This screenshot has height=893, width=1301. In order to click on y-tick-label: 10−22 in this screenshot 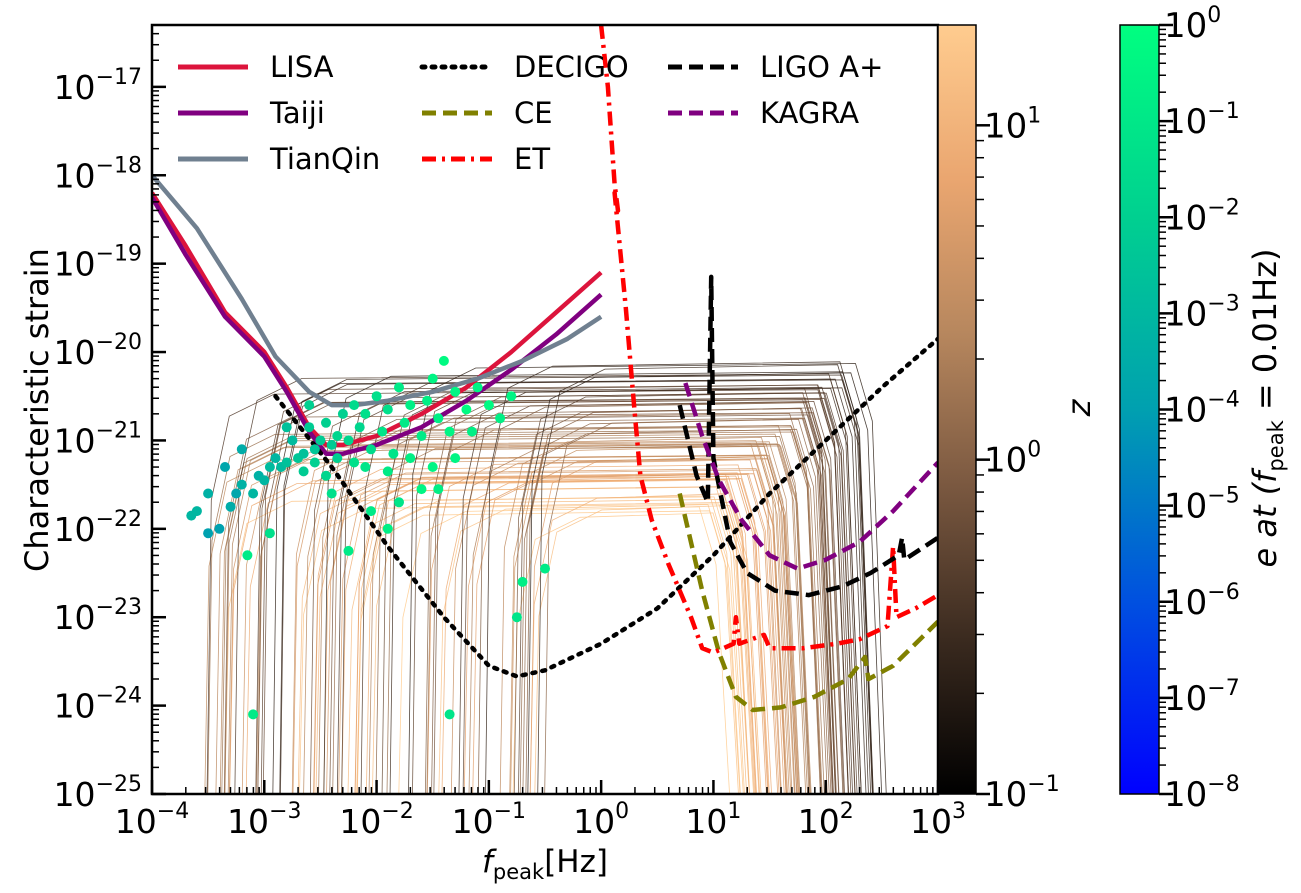, I will do `click(98, 528)`.